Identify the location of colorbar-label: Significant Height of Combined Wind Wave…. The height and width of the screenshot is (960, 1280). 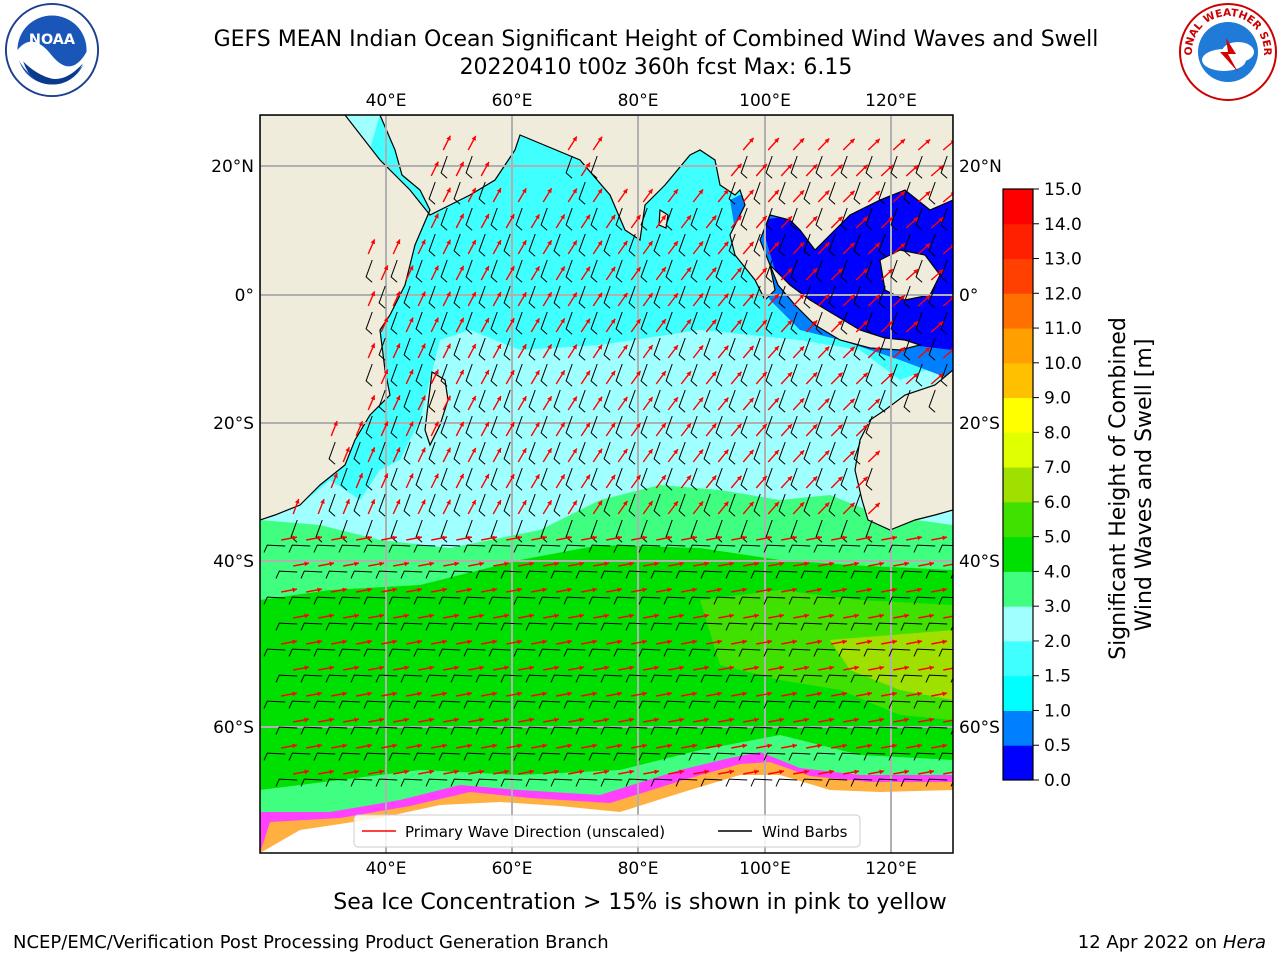
(1131, 485).